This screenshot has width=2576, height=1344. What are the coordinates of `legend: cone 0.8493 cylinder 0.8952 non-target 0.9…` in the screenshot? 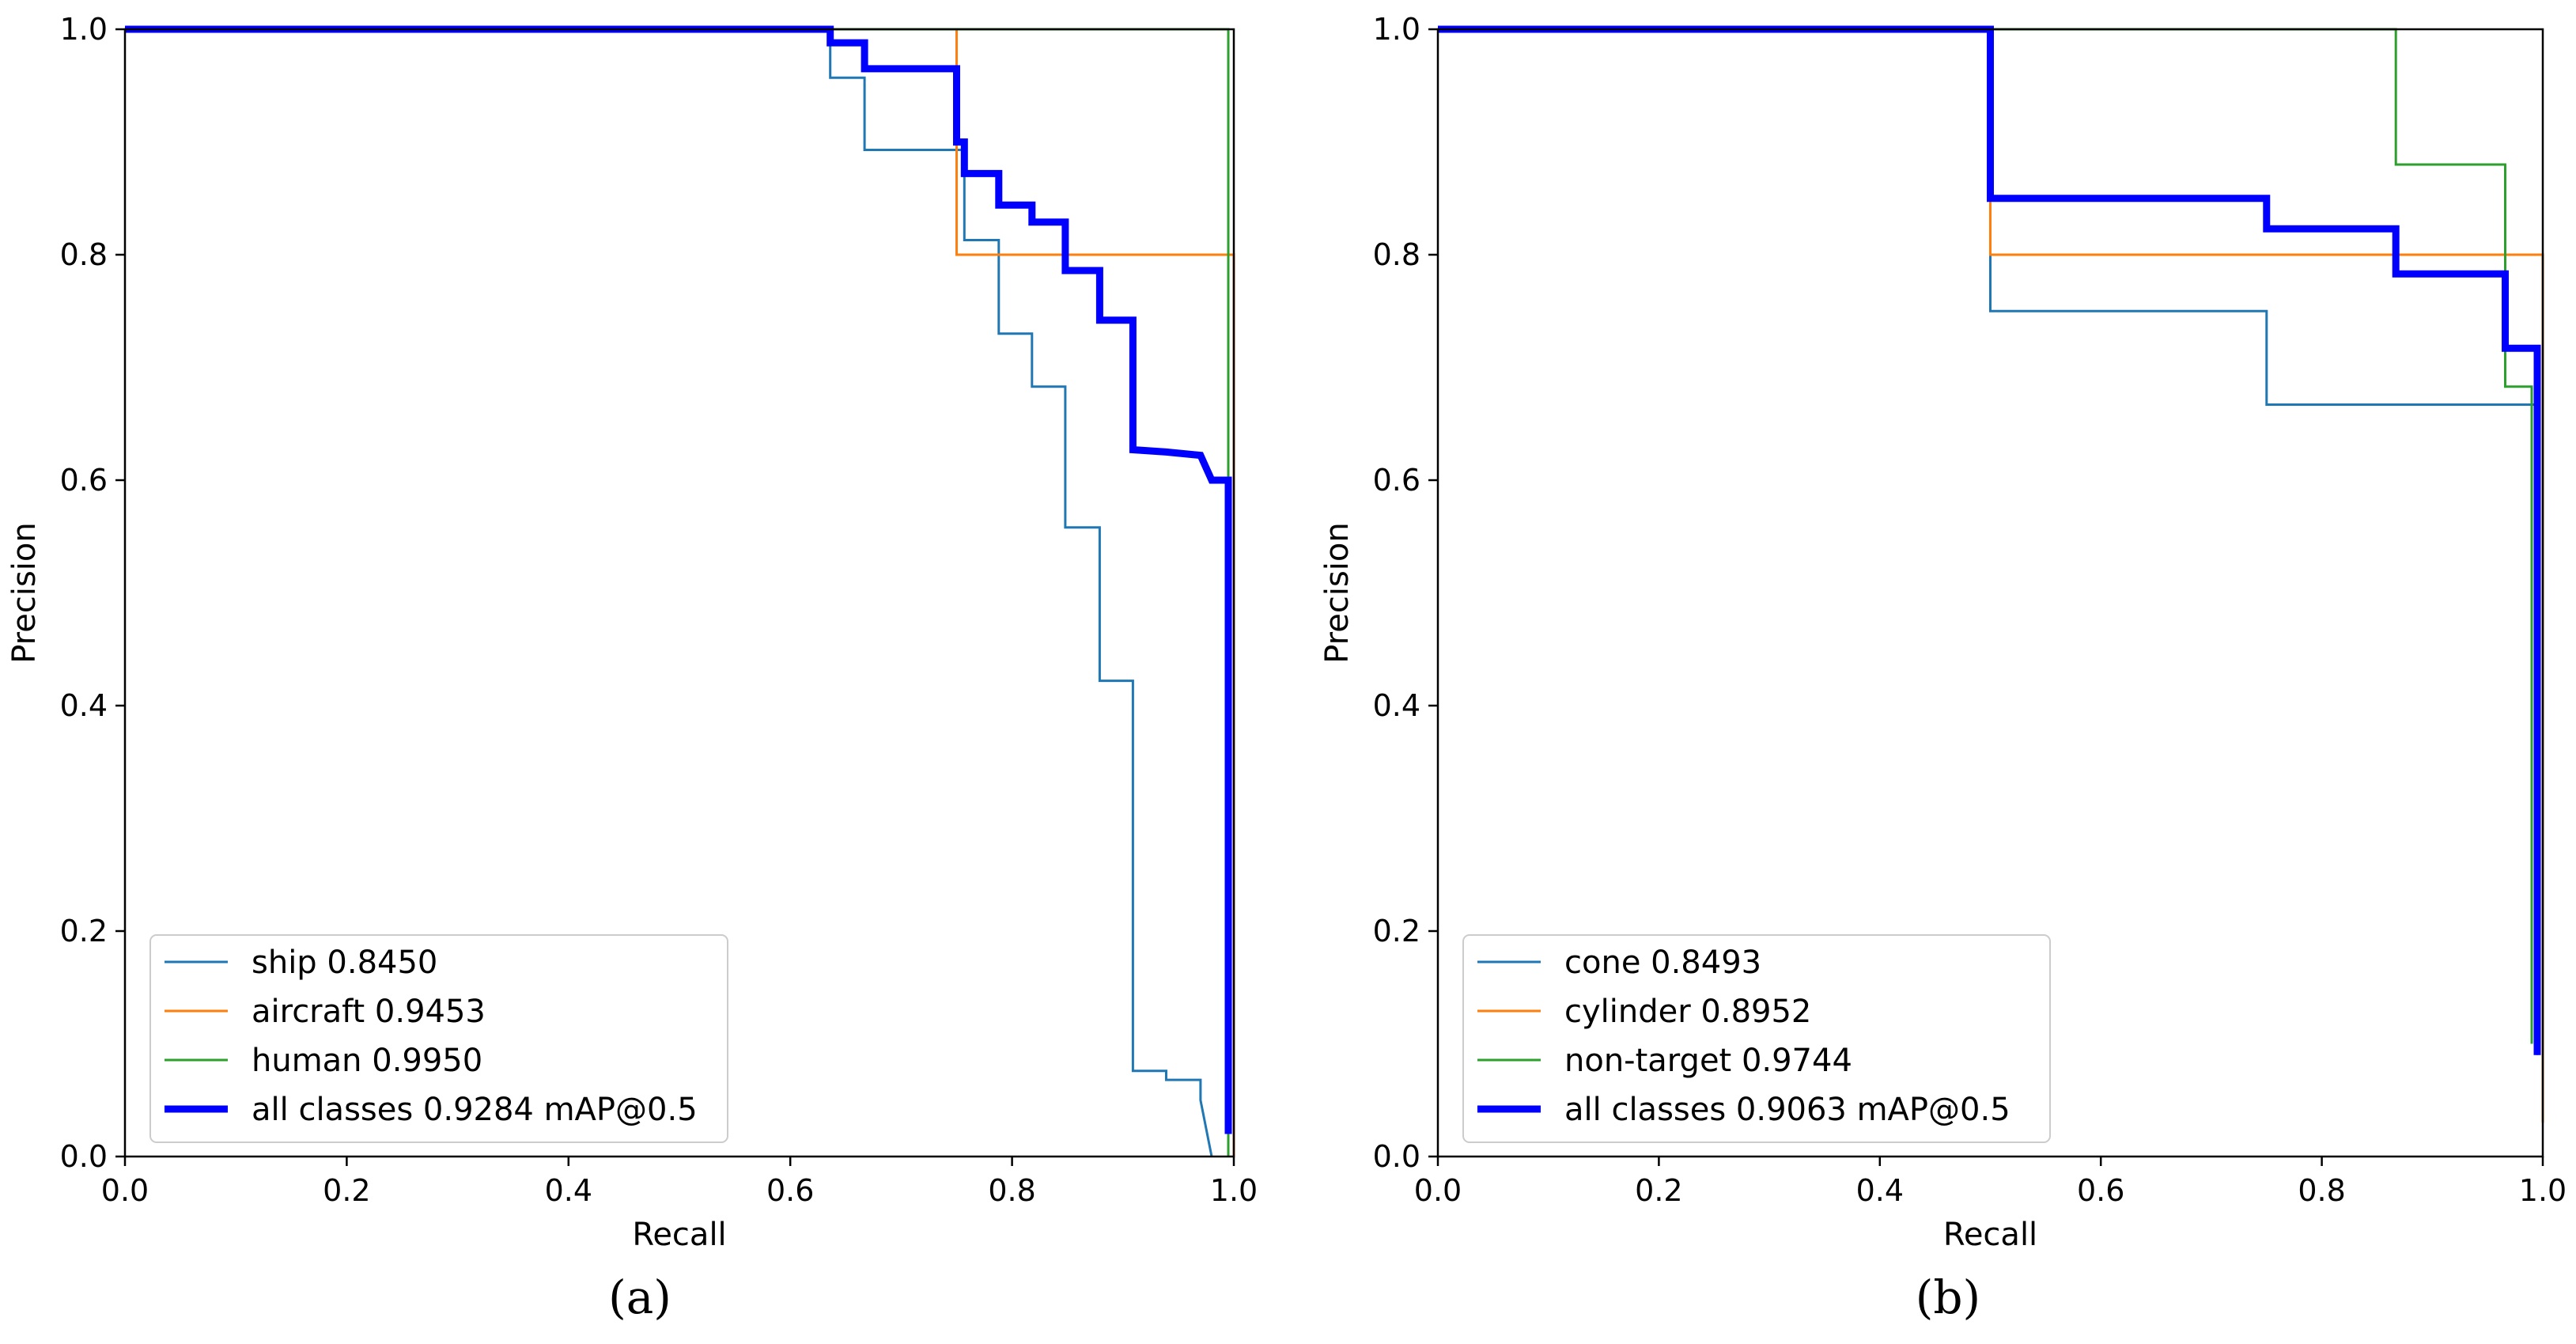 It's located at (1757, 1038).